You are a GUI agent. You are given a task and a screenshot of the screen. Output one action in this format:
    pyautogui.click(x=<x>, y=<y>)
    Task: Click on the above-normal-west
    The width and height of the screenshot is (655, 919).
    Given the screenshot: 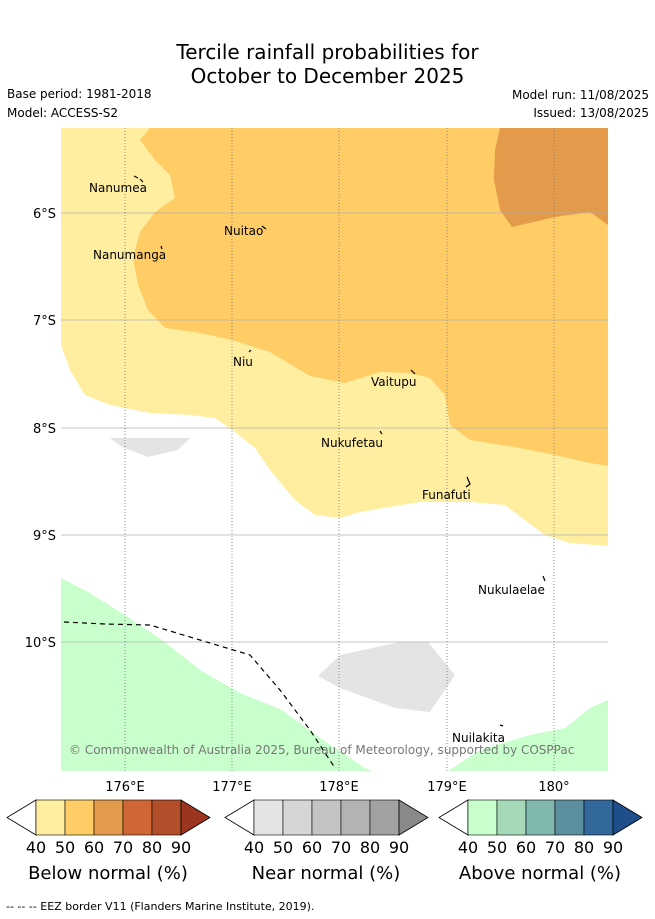 What is the action you would take?
    pyautogui.click(x=216, y=674)
    